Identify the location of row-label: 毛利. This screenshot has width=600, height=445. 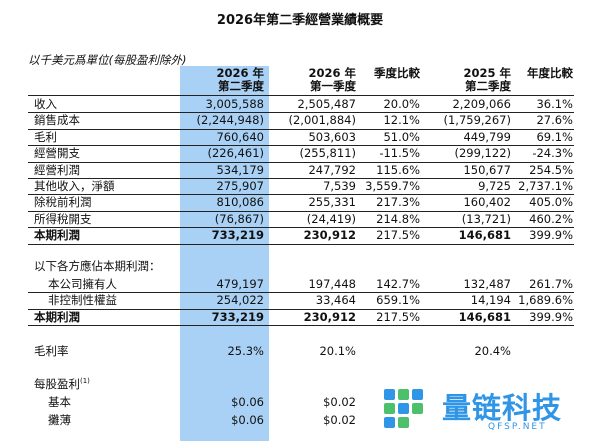
(45, 137).